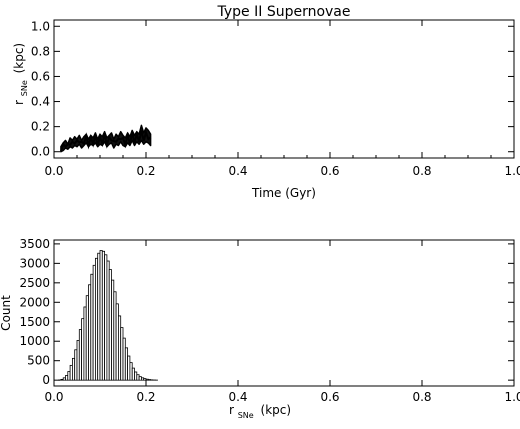 The image size is (520, 429). What do you see at coordinates (24, 88) in the screenshot?
I see `top-y-axis-label-sub: SNe` at bounding box center [24, 88].